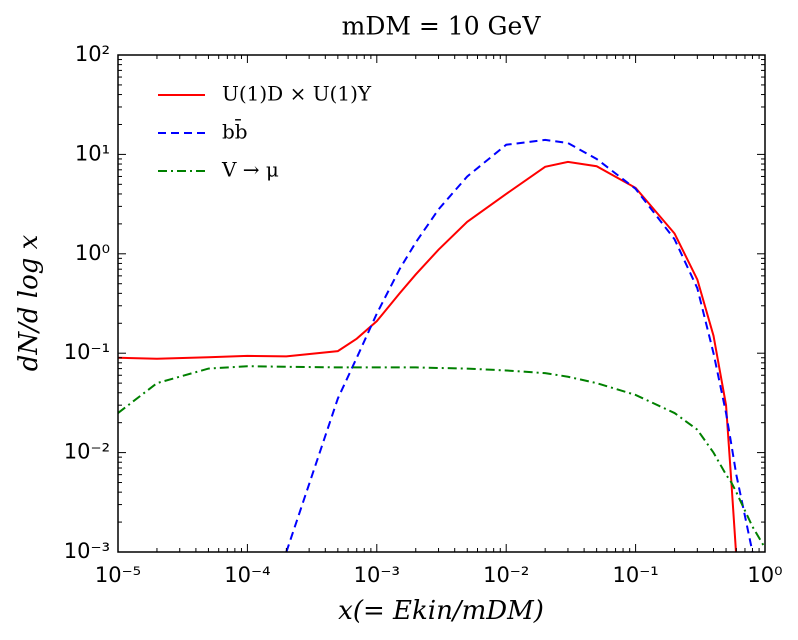  I want to click on x-axis-label: x(= Ekin/mDM), so click(441, 611).